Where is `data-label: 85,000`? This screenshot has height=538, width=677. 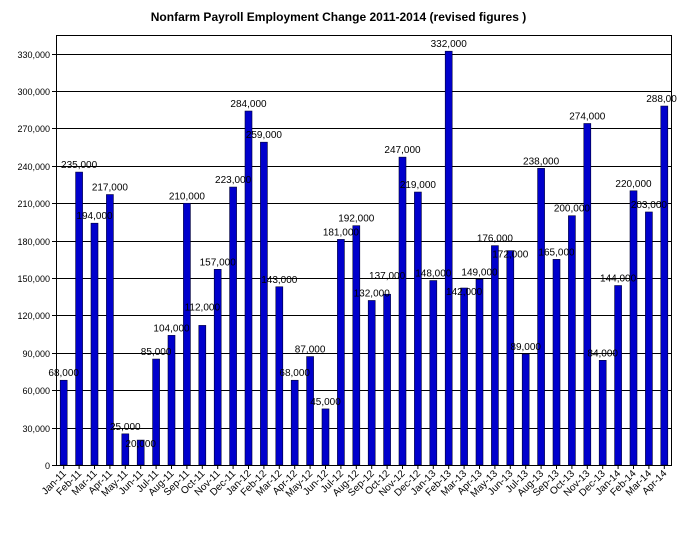 data-label: 85,000 is located at coordinates (156, 352).